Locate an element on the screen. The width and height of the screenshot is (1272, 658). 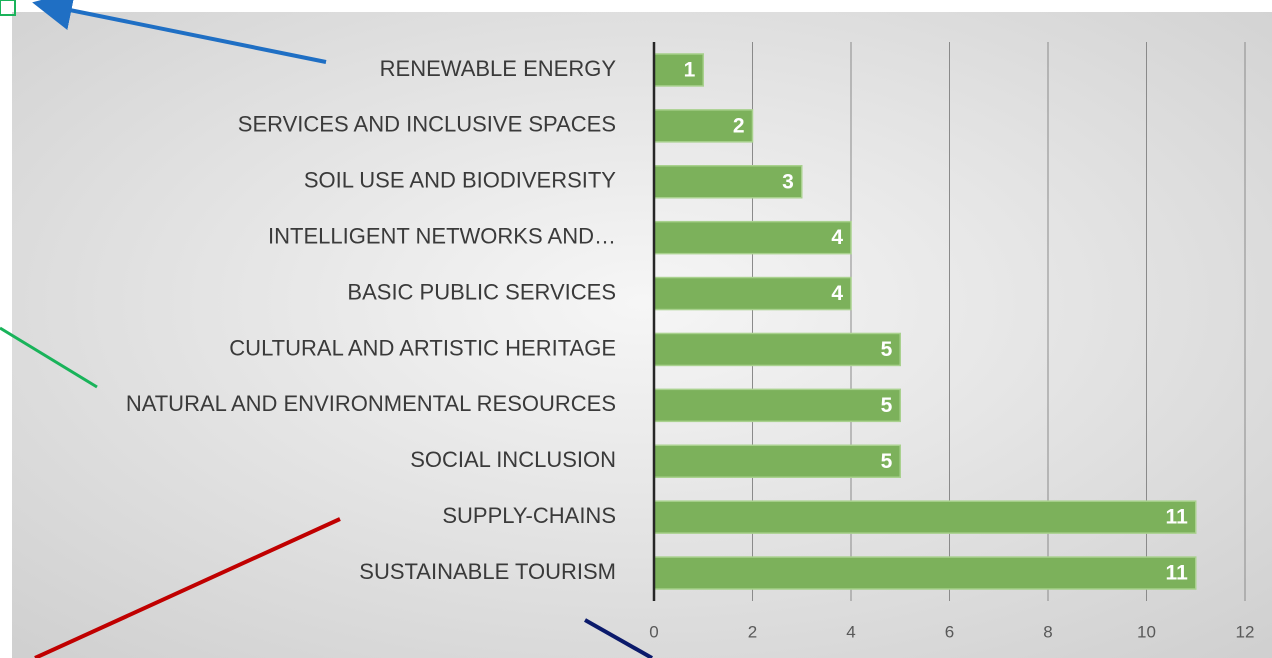
y-tick-label: SERVICES AND INCLUSIVE SPACES is located at coordinates (427, 124).